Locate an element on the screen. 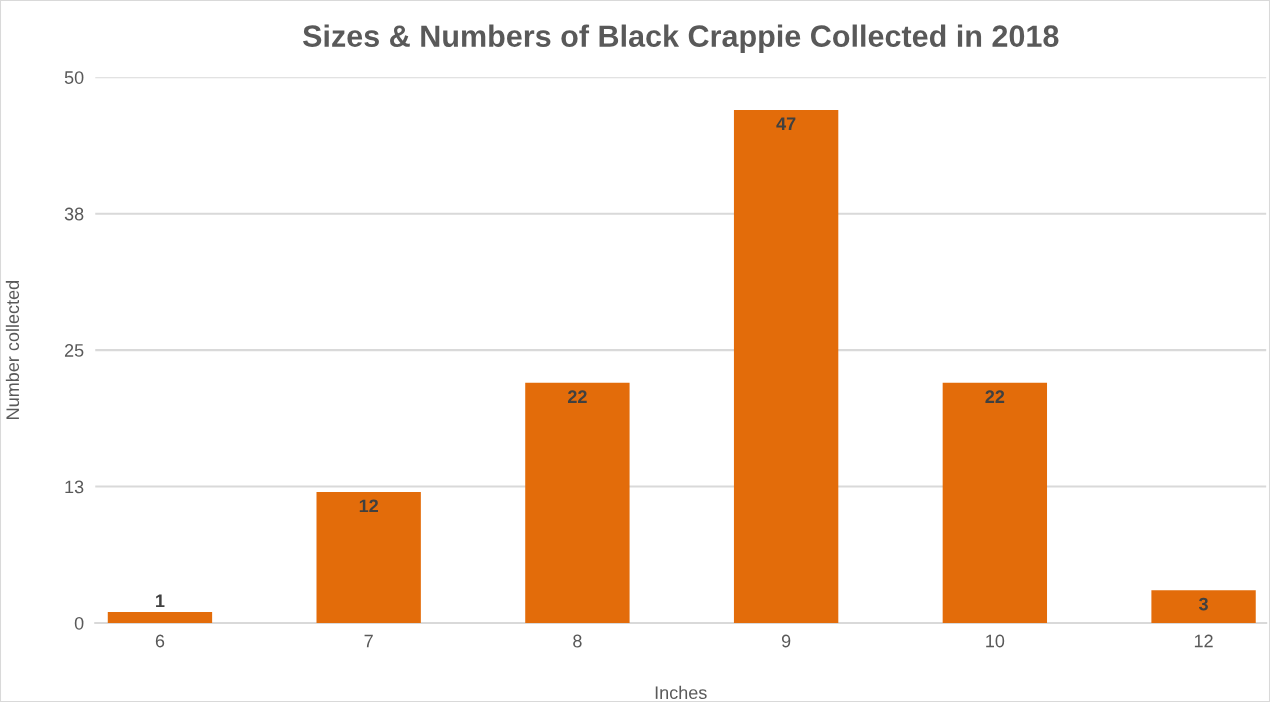 Image resolution: width=1270 pixels, height=702 pixels. chart-title: Sizes & Numbers of Black Crappie Collected in 2018 is located at coordinates (680, 38).